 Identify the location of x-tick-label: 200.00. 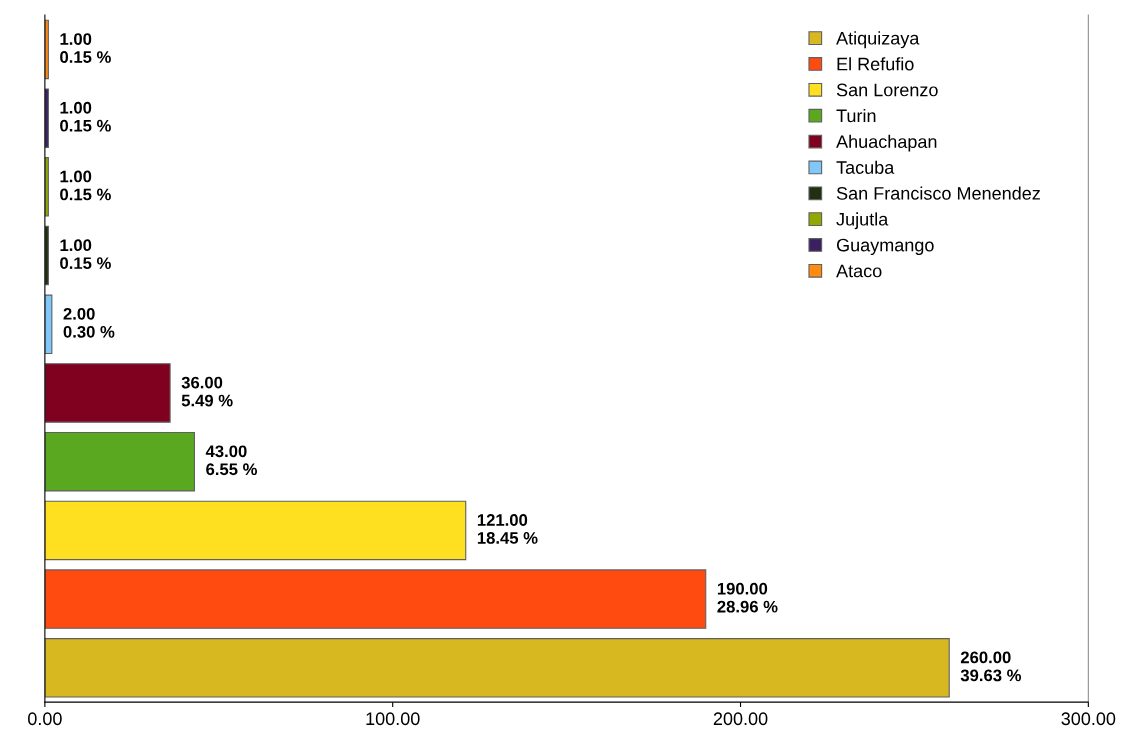
(740, 719).